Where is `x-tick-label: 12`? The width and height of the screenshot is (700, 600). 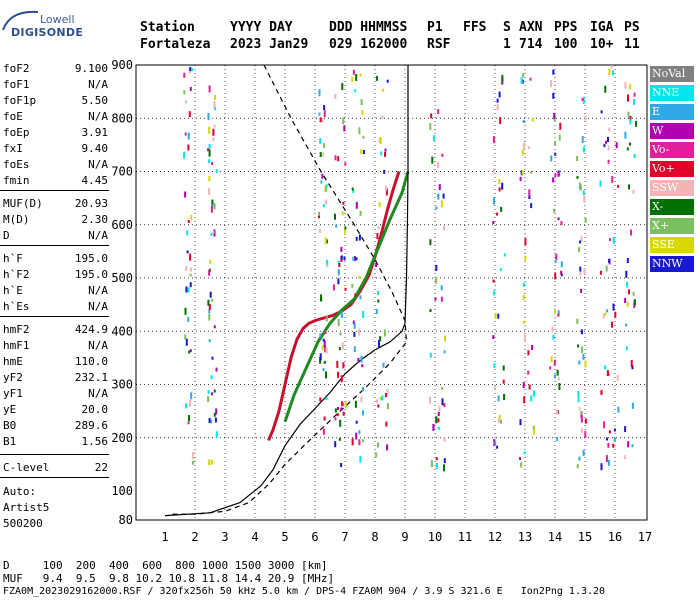 x-tick-label: 12 is located at coordinates (495, 537).